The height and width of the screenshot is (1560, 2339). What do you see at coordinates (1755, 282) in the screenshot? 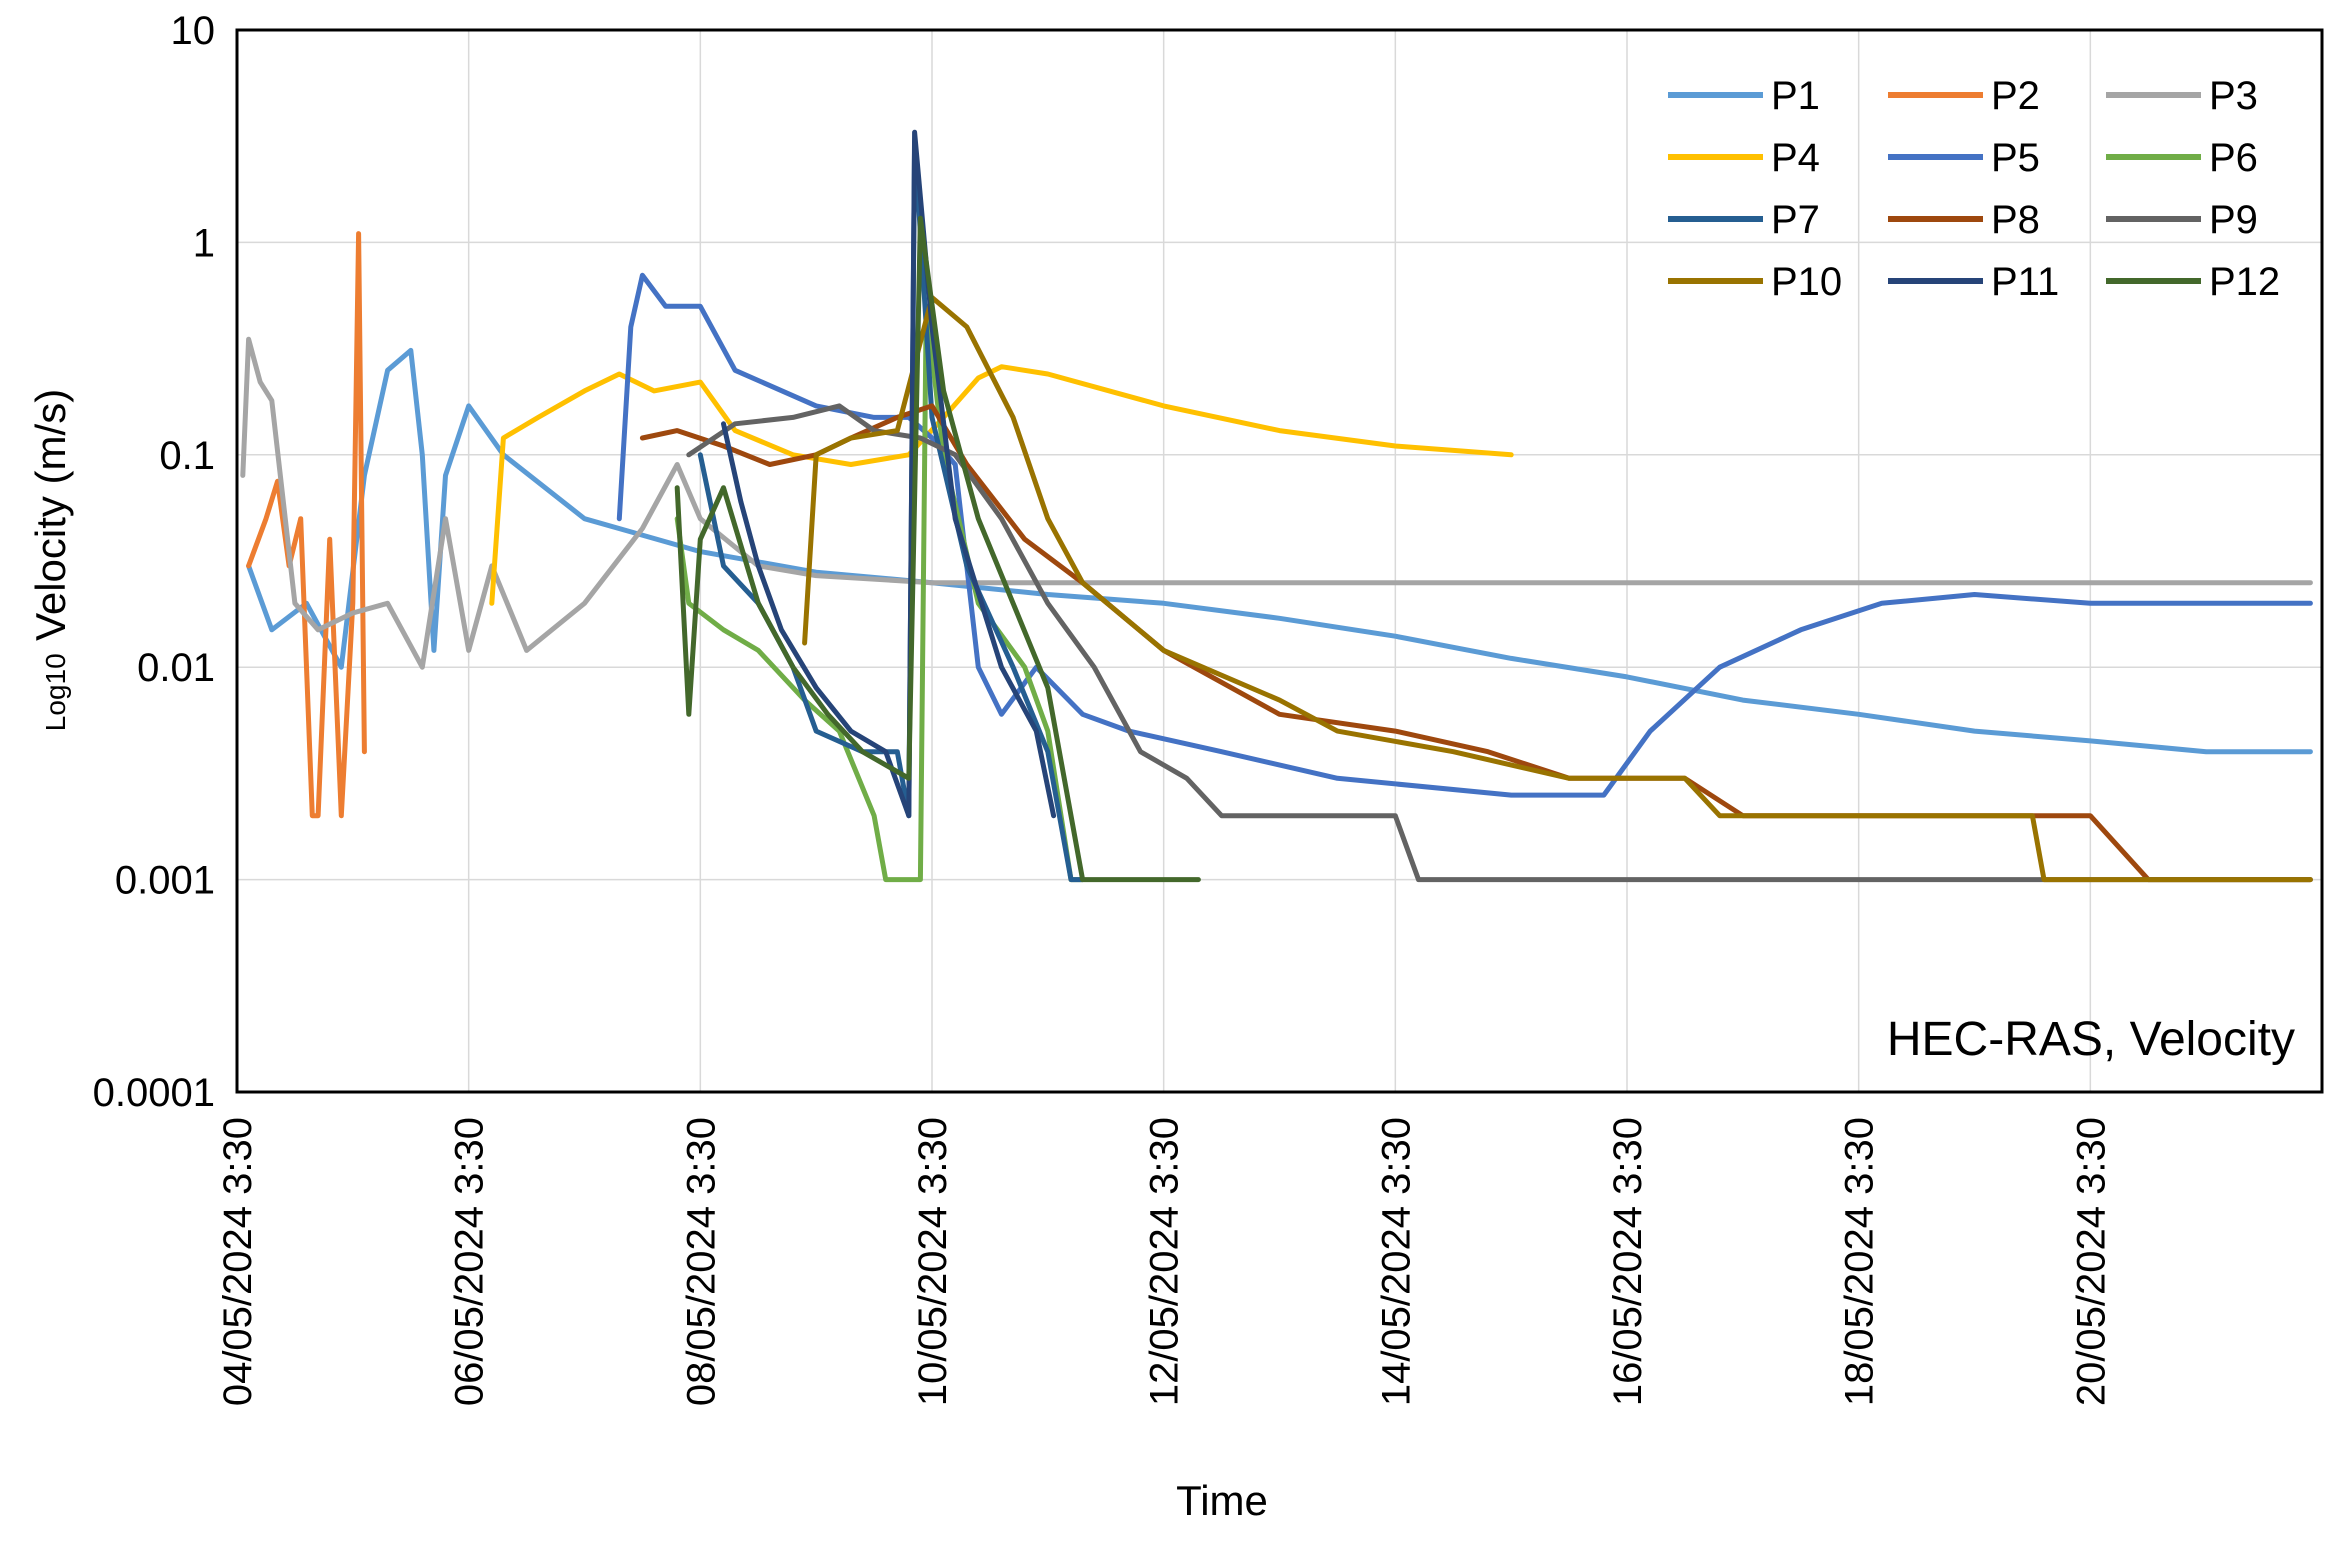
I see `legend-entry-p10: P10` at bounding box center [1755, 282].